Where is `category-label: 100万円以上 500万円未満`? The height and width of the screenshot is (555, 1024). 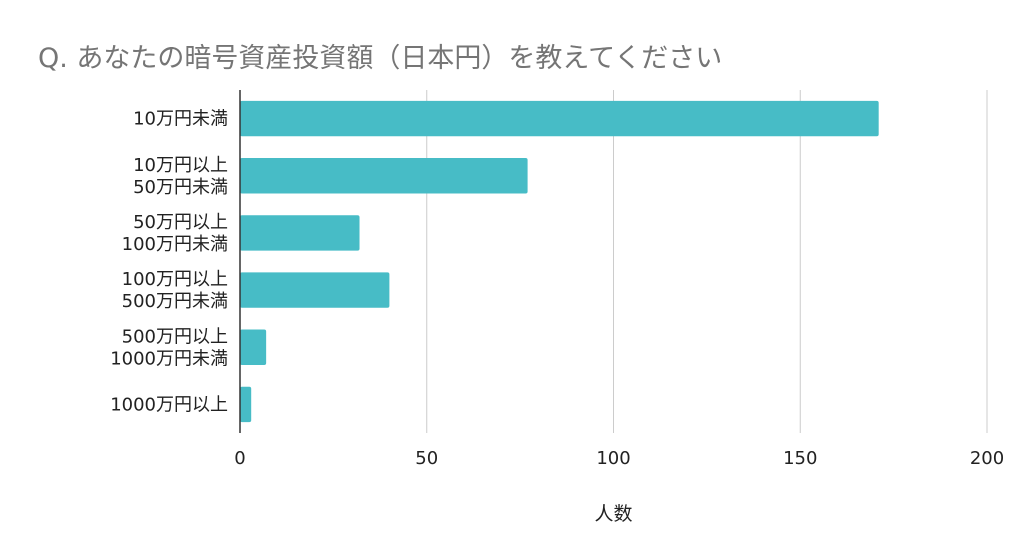
category-label: 100万円以上 500万円未満 is located at coordinates (175, 290).